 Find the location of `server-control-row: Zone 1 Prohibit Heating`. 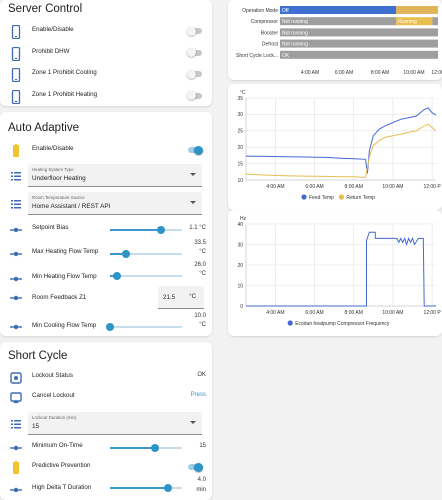

server-control-row: Zone 1 Prohibit Heating is located at coordinates (106, 97).